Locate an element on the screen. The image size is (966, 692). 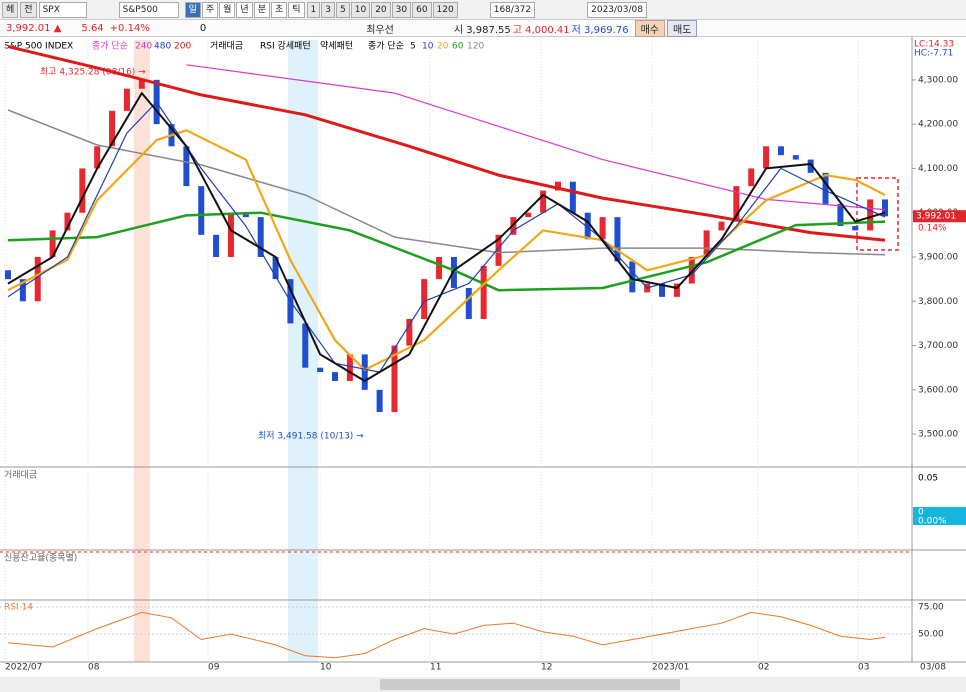
high: 고 4,000.41 is located at coordinates (541, 30).